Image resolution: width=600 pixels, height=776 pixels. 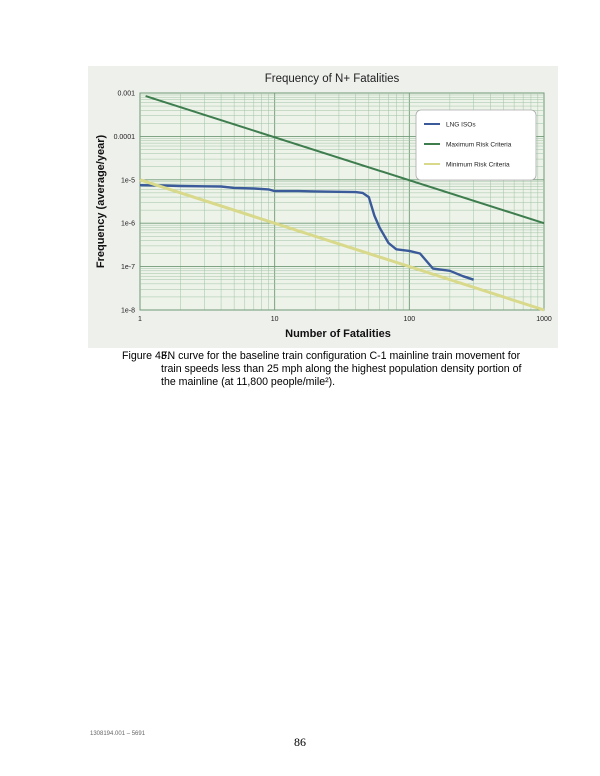 I want to click on y-tick-label: 1e-7, so click(x=128, y=267).